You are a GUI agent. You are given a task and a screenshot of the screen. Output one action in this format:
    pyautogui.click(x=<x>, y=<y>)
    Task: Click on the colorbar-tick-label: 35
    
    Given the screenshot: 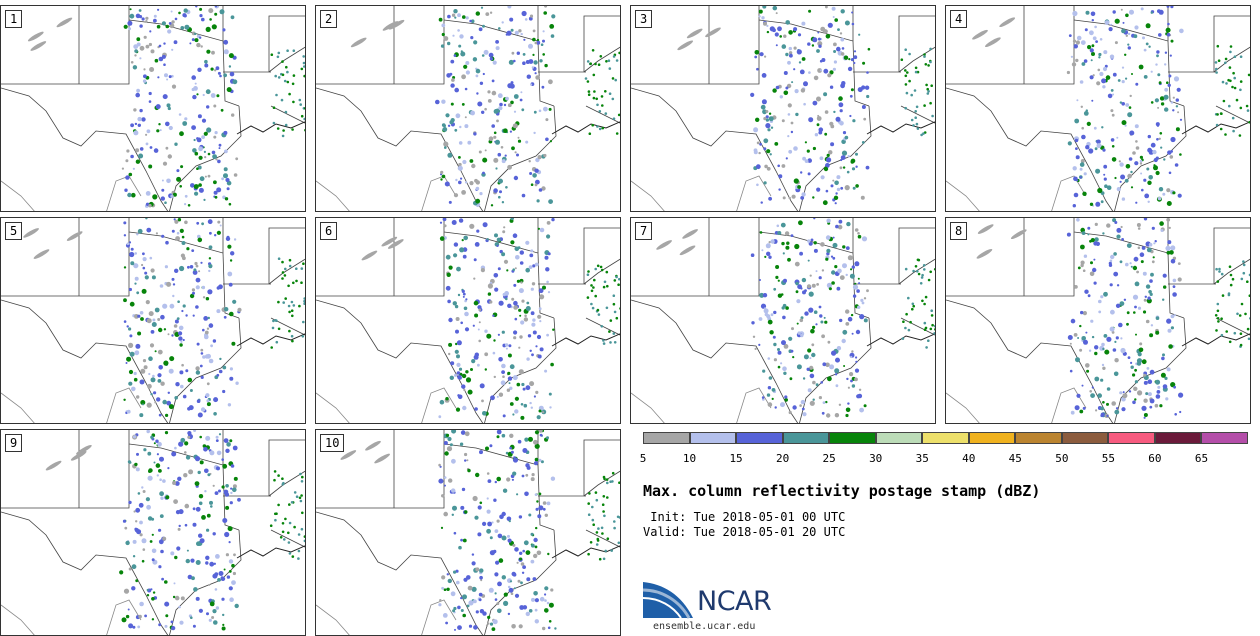 What is the action you would take?
    pyautogui.click(x=922, y=458)
    